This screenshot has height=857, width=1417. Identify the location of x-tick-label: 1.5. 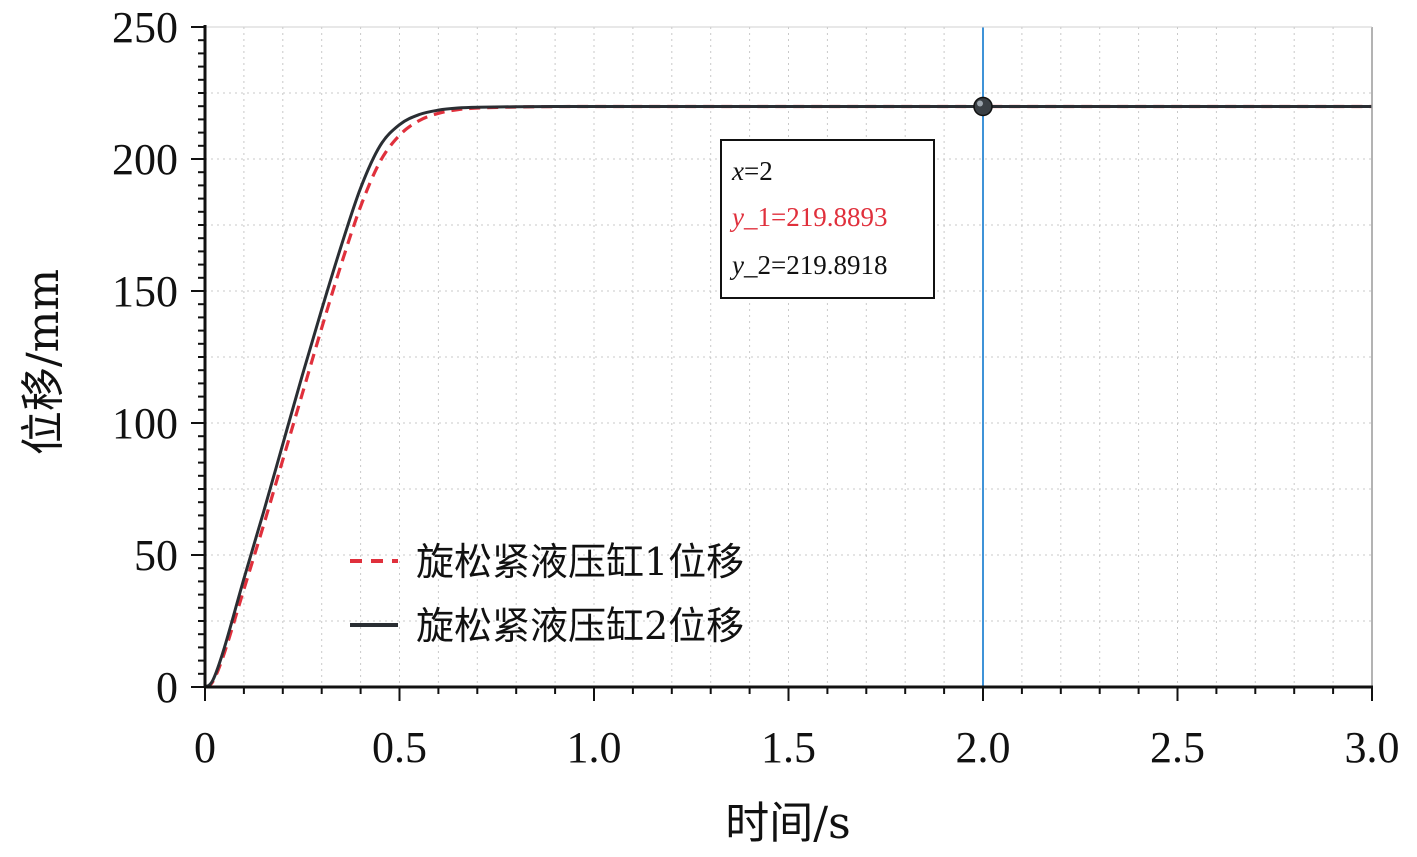
(788, 747).